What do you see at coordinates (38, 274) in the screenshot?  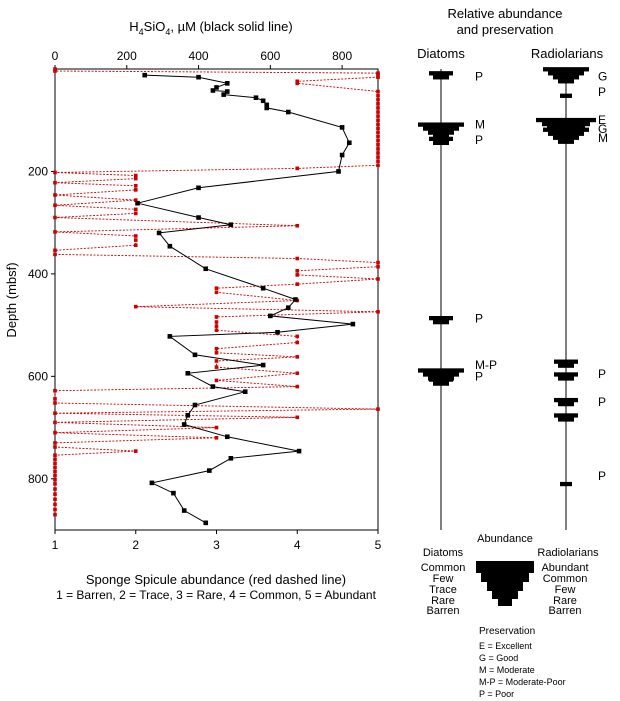 I see `depth-tick-label: 400` at bounding box center [38, 274].